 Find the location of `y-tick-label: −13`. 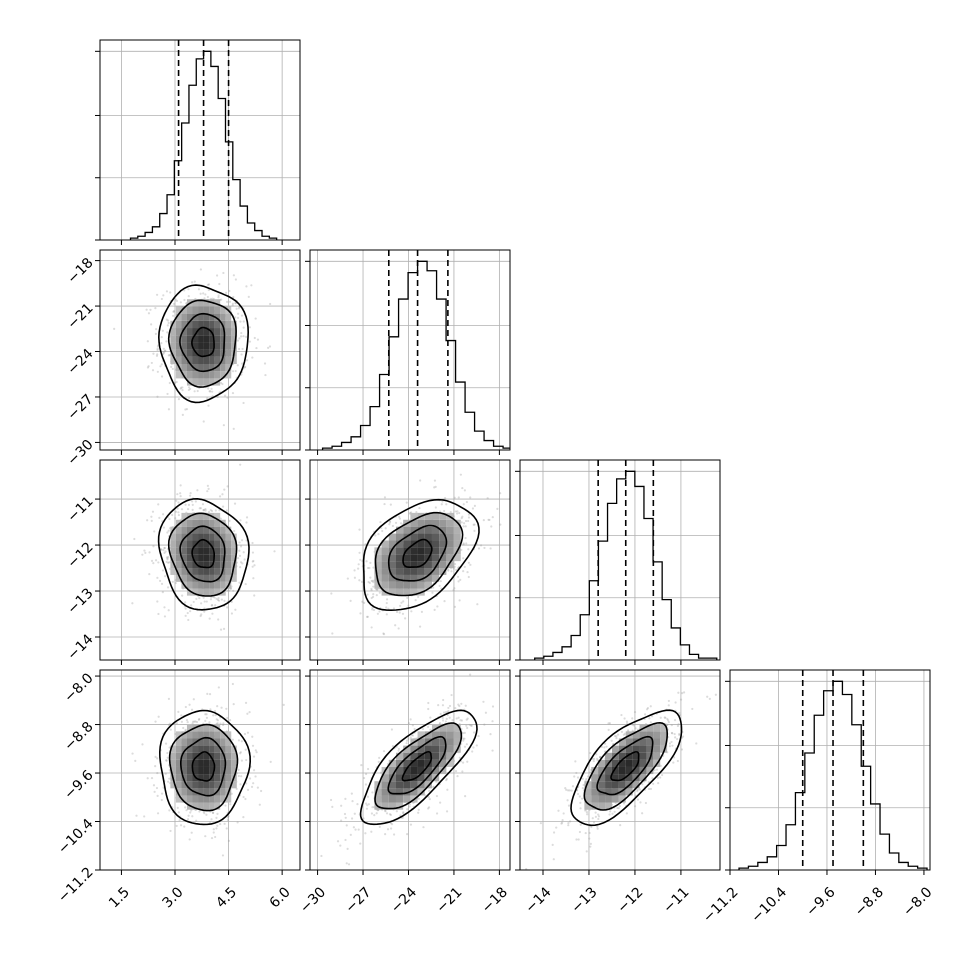

y-tick-label: −13 is located at coordinates (80, 601).